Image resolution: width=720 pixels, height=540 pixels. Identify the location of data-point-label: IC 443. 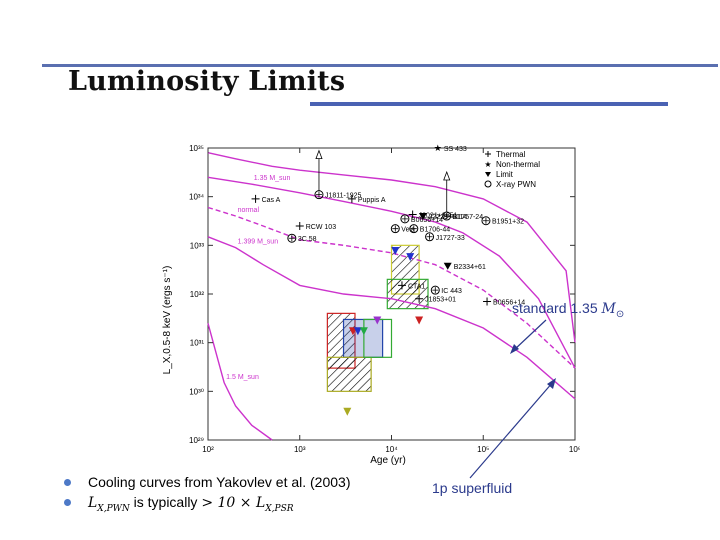
(451, 291).